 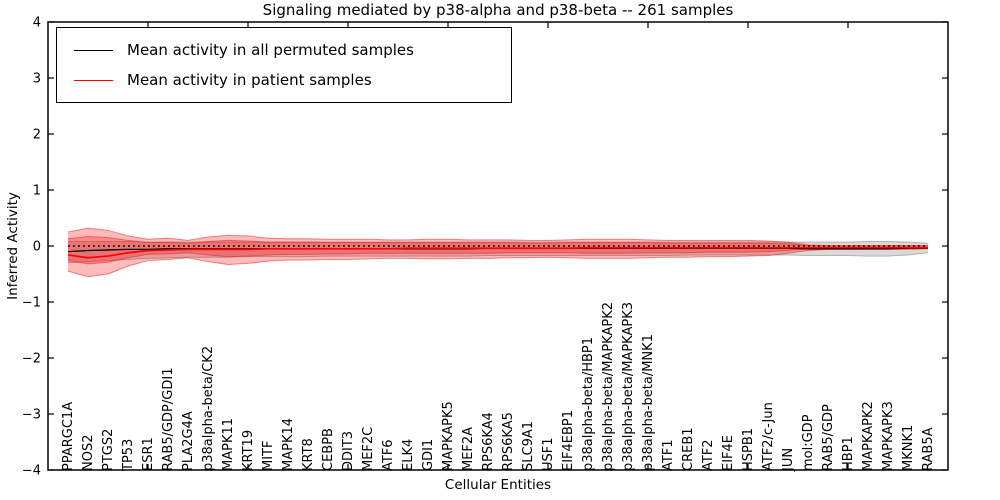 I want to click on x-tick-label: ATF1, so click(x=668, y=455).